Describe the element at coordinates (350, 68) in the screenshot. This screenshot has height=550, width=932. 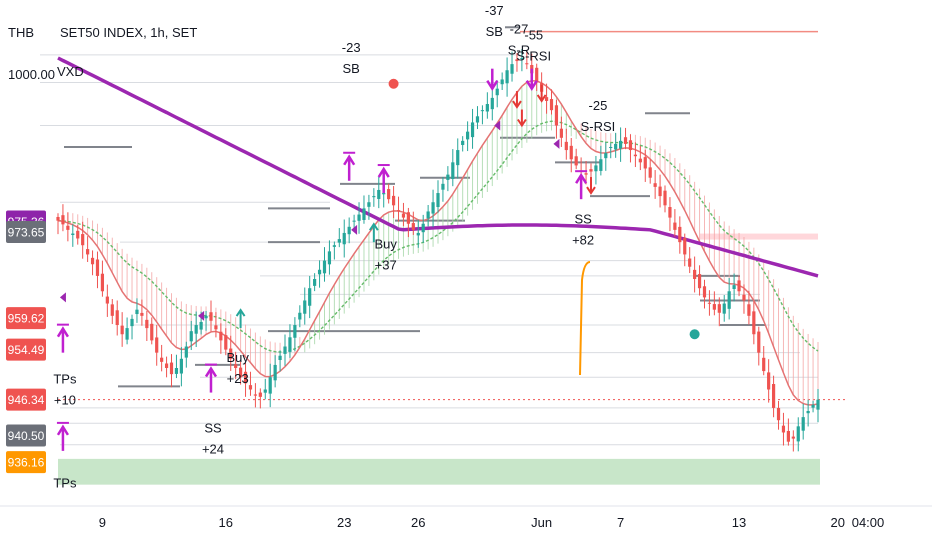
I see `signal-annotation: SB` at that location.